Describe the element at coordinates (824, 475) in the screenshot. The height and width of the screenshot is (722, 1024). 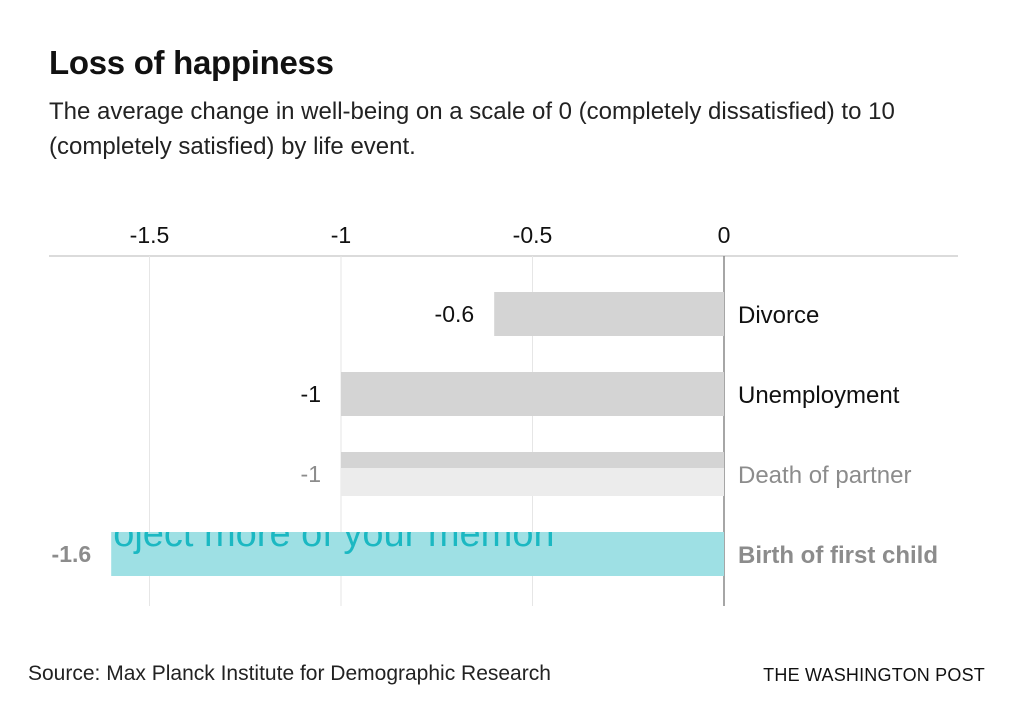
I see `category-label: Death of partner` at that location.